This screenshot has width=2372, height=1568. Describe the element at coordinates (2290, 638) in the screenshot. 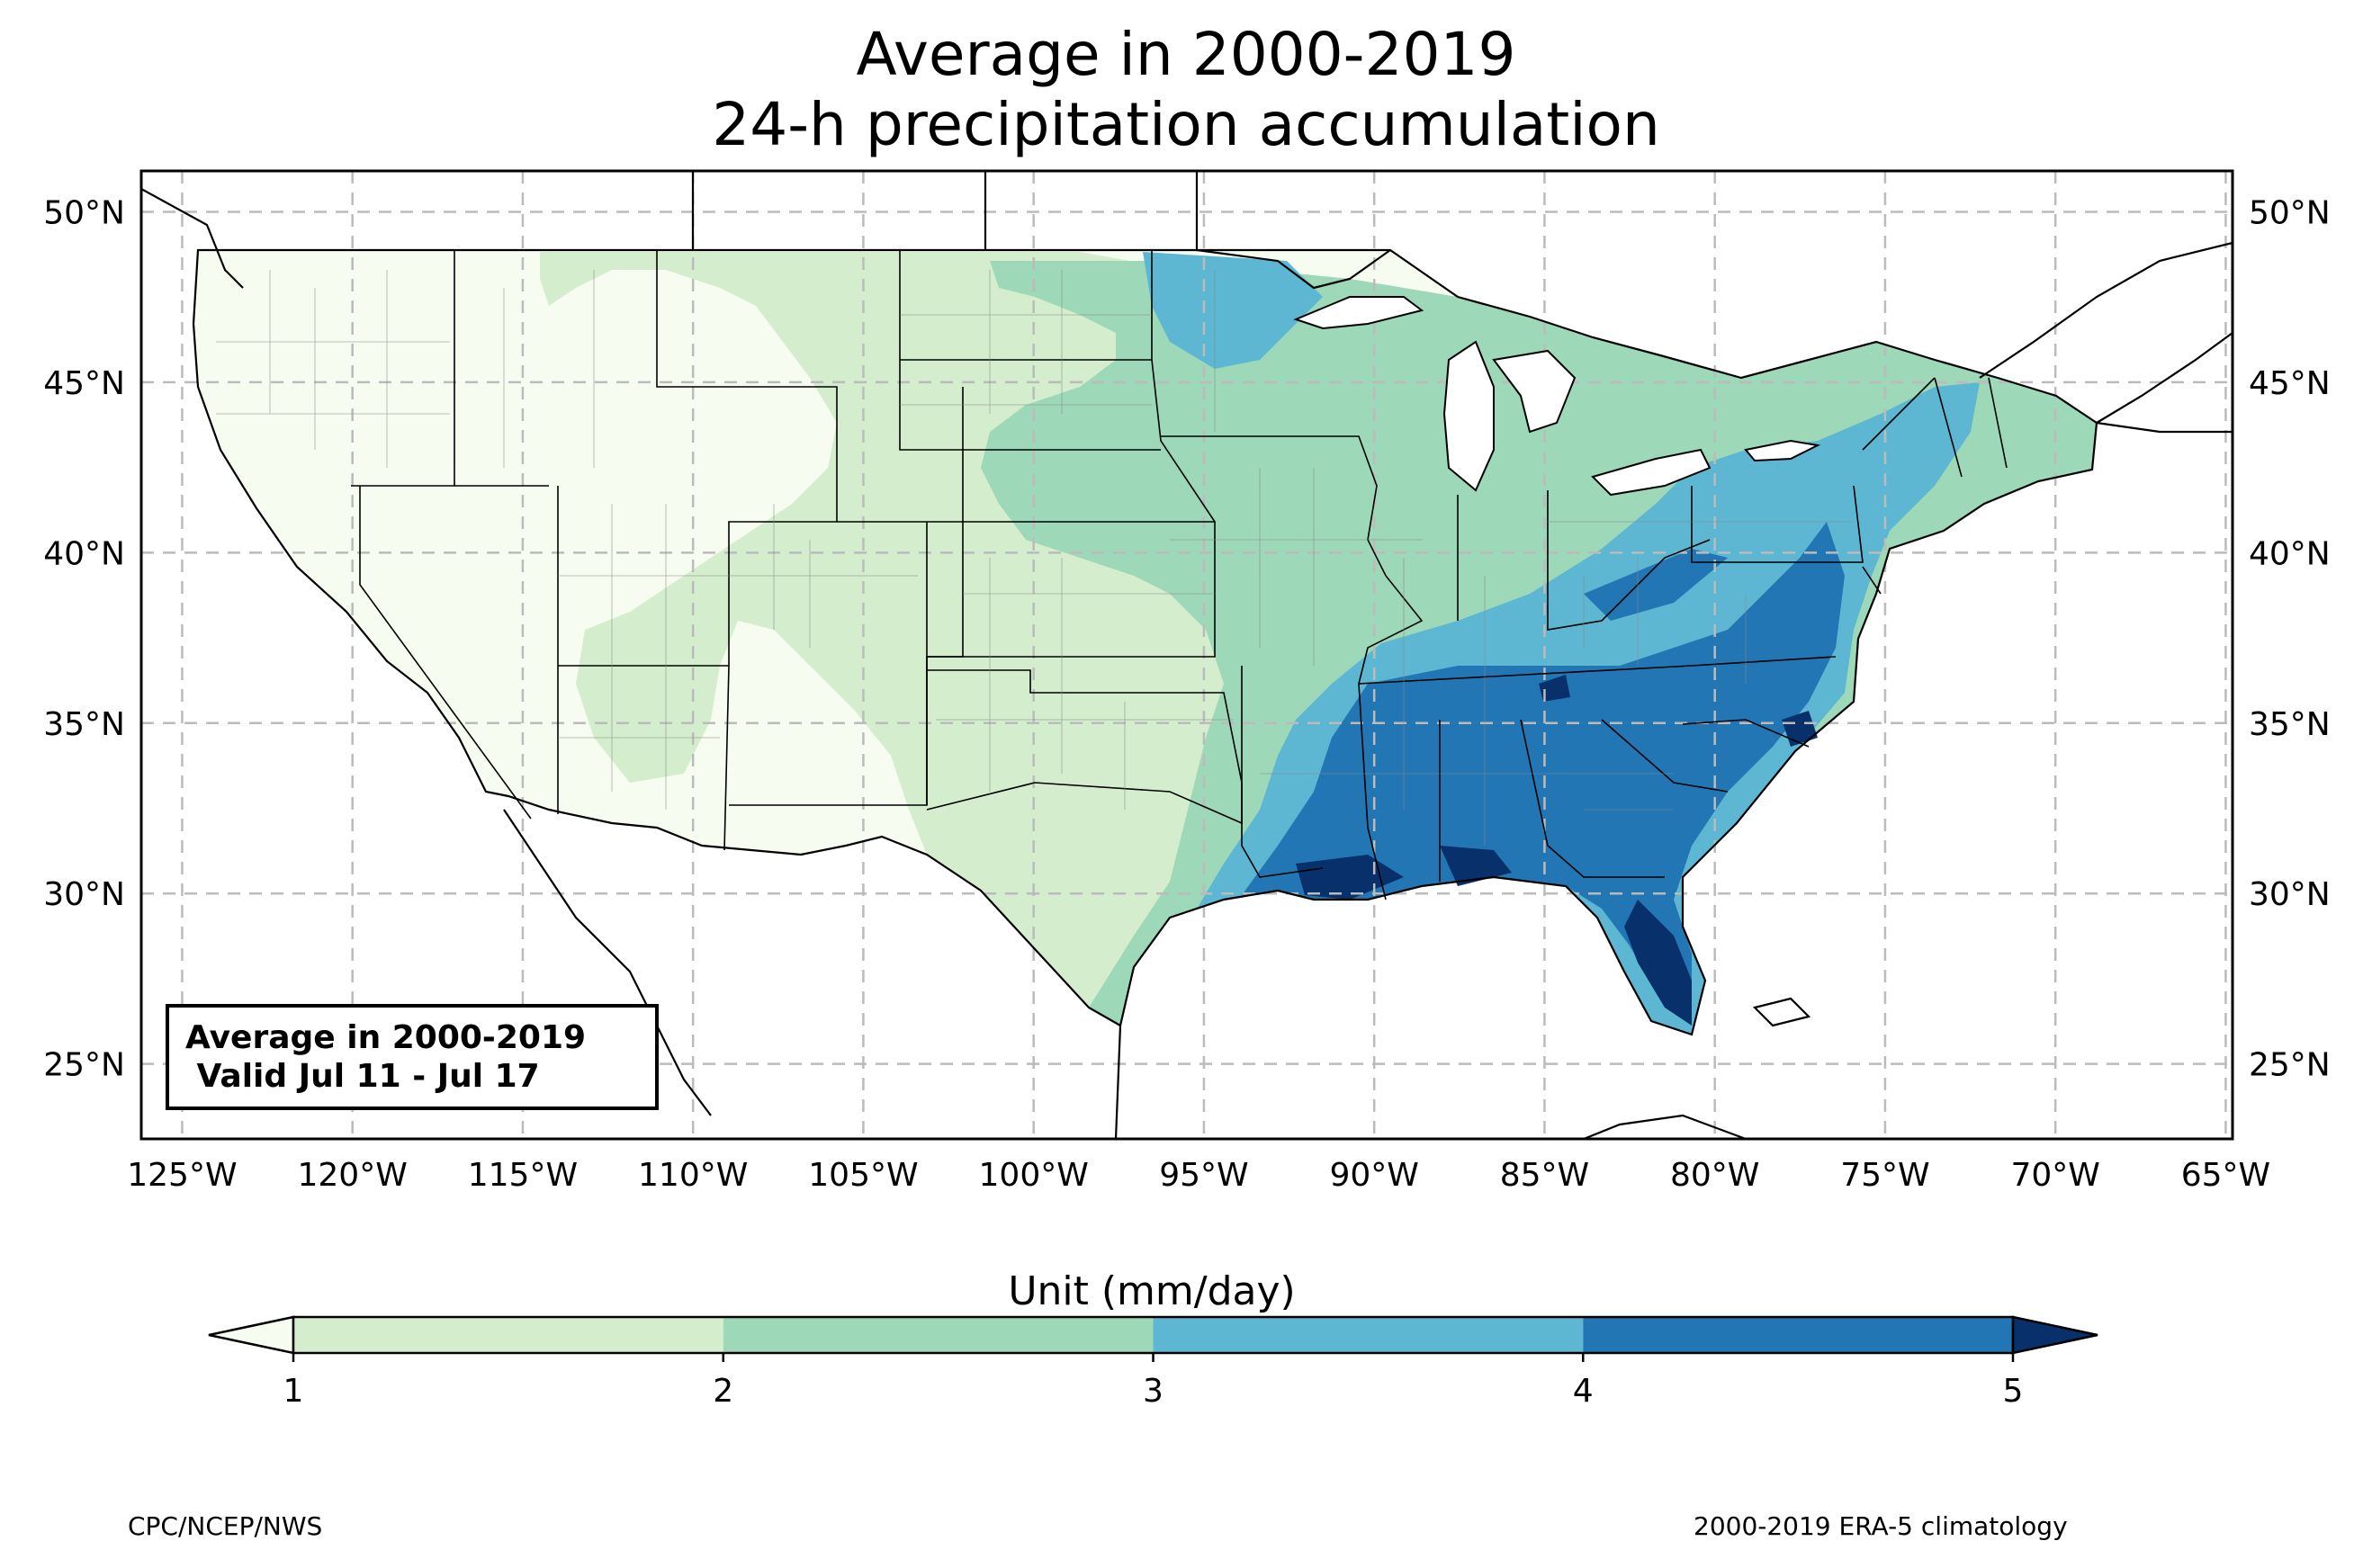

I see `latitude-tick-labels-right: 50°N 45°N 40°N 35°N 30°N 25°N` at that location.